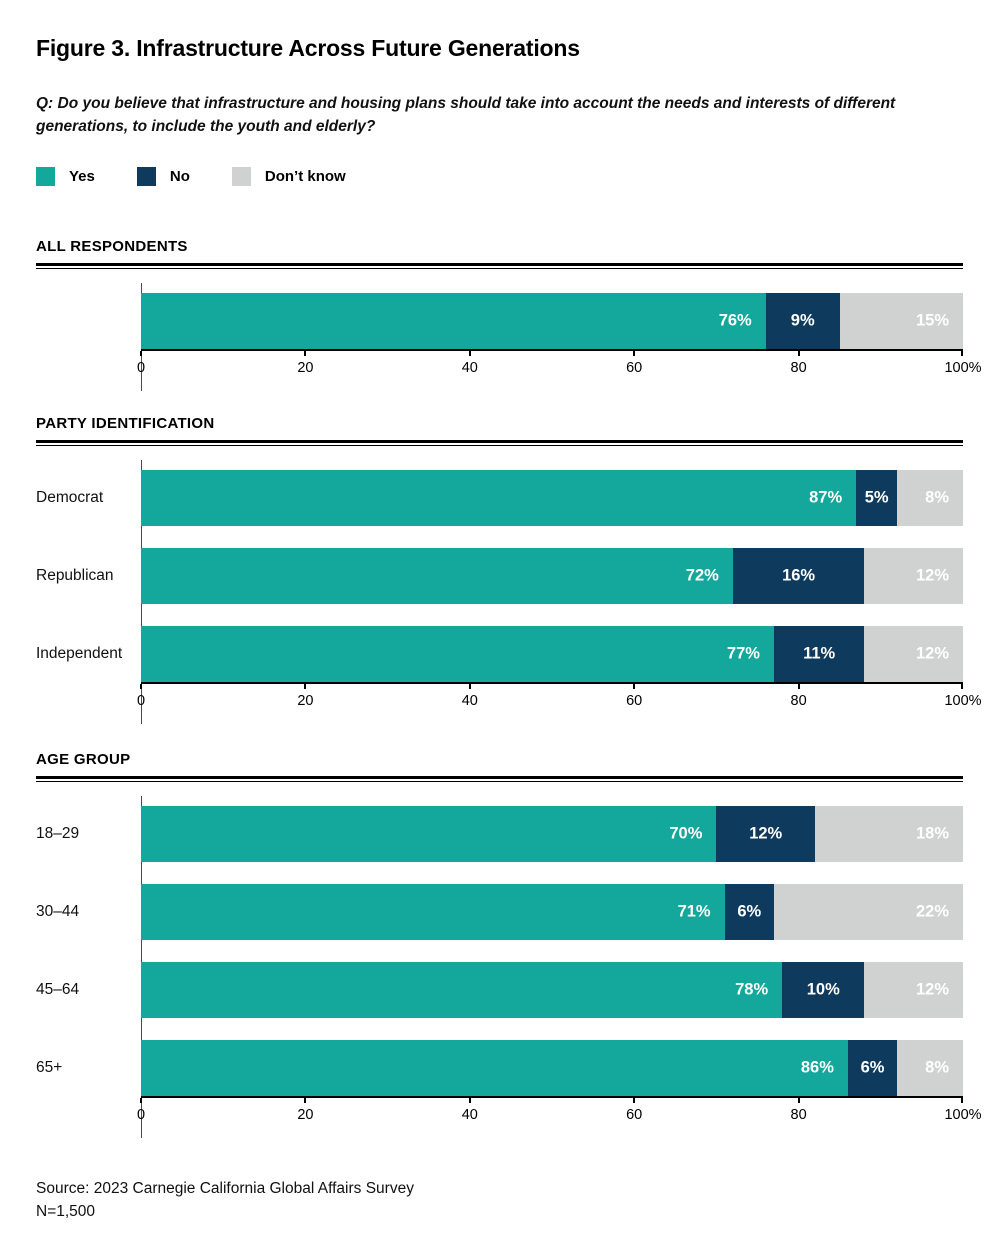 The width and height of the screenshot is (1000, 1247). What do you see at coordinates (462, 990) in the screenshot?
I see `segment-yes: 78%` at bounding box center [462, 990].